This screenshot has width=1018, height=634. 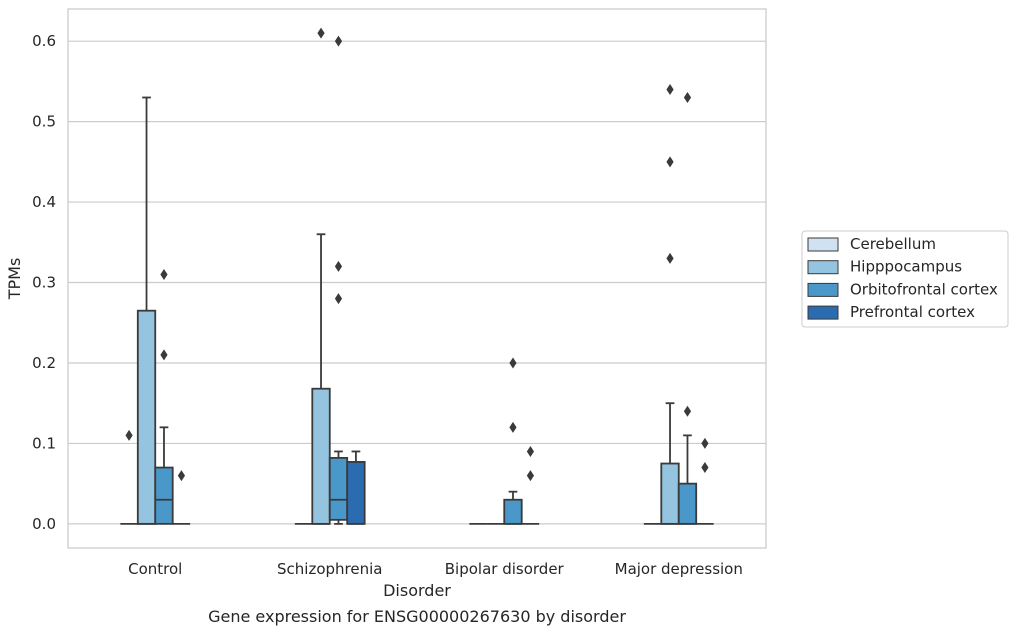 I want to click on legend-item: Prefrontal cortex, so click(x=891, y=312).